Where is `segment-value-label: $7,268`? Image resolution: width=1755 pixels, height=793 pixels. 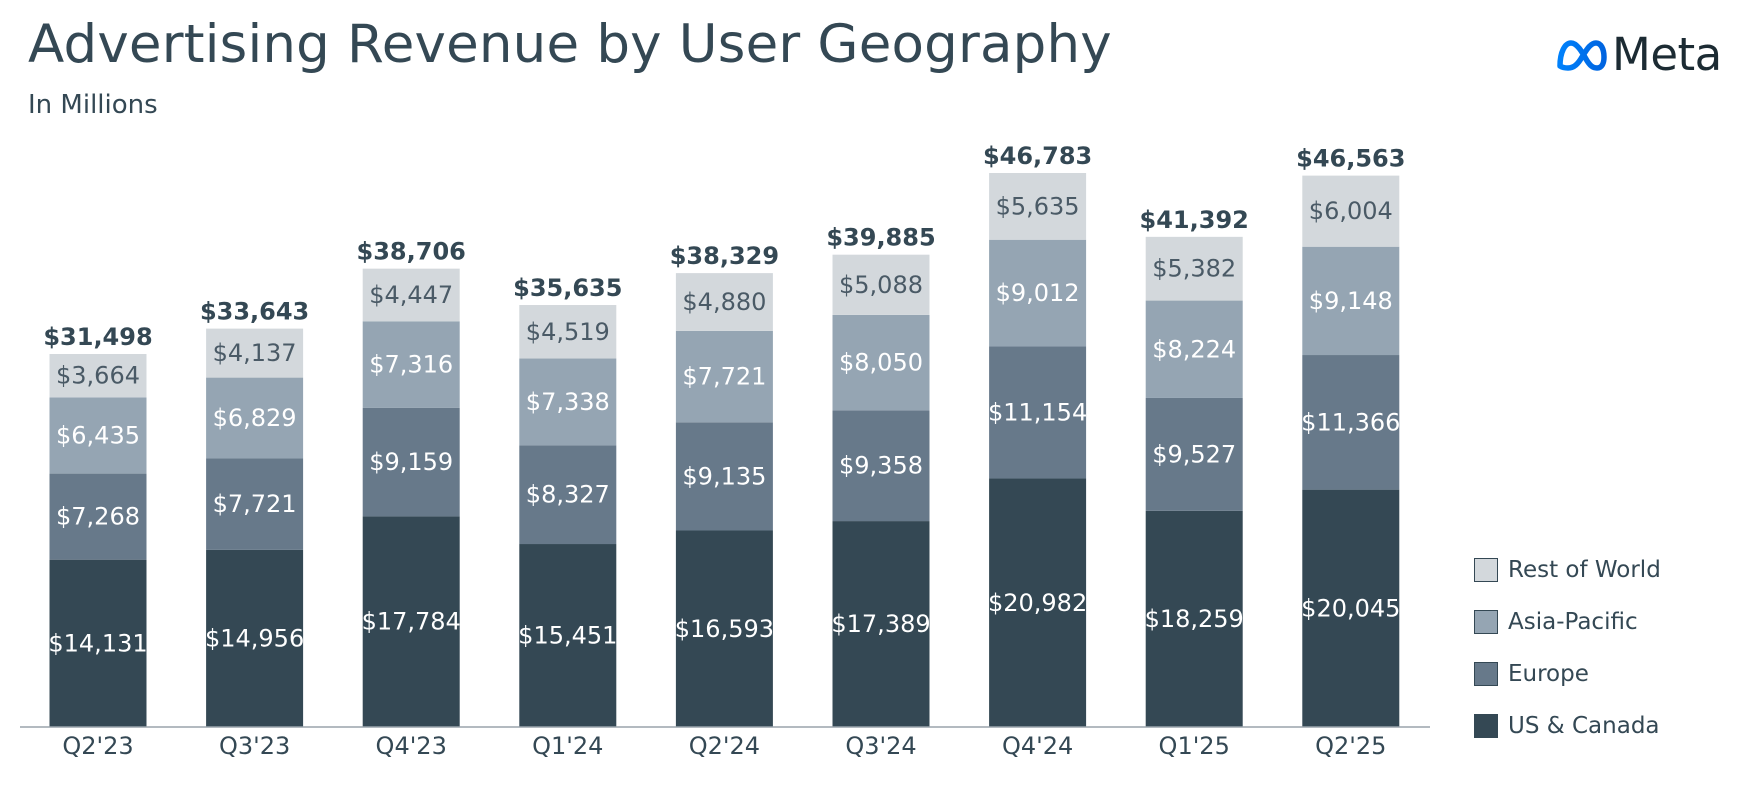
segment-value-label: $7,268 is located at coordinates (98, 517).